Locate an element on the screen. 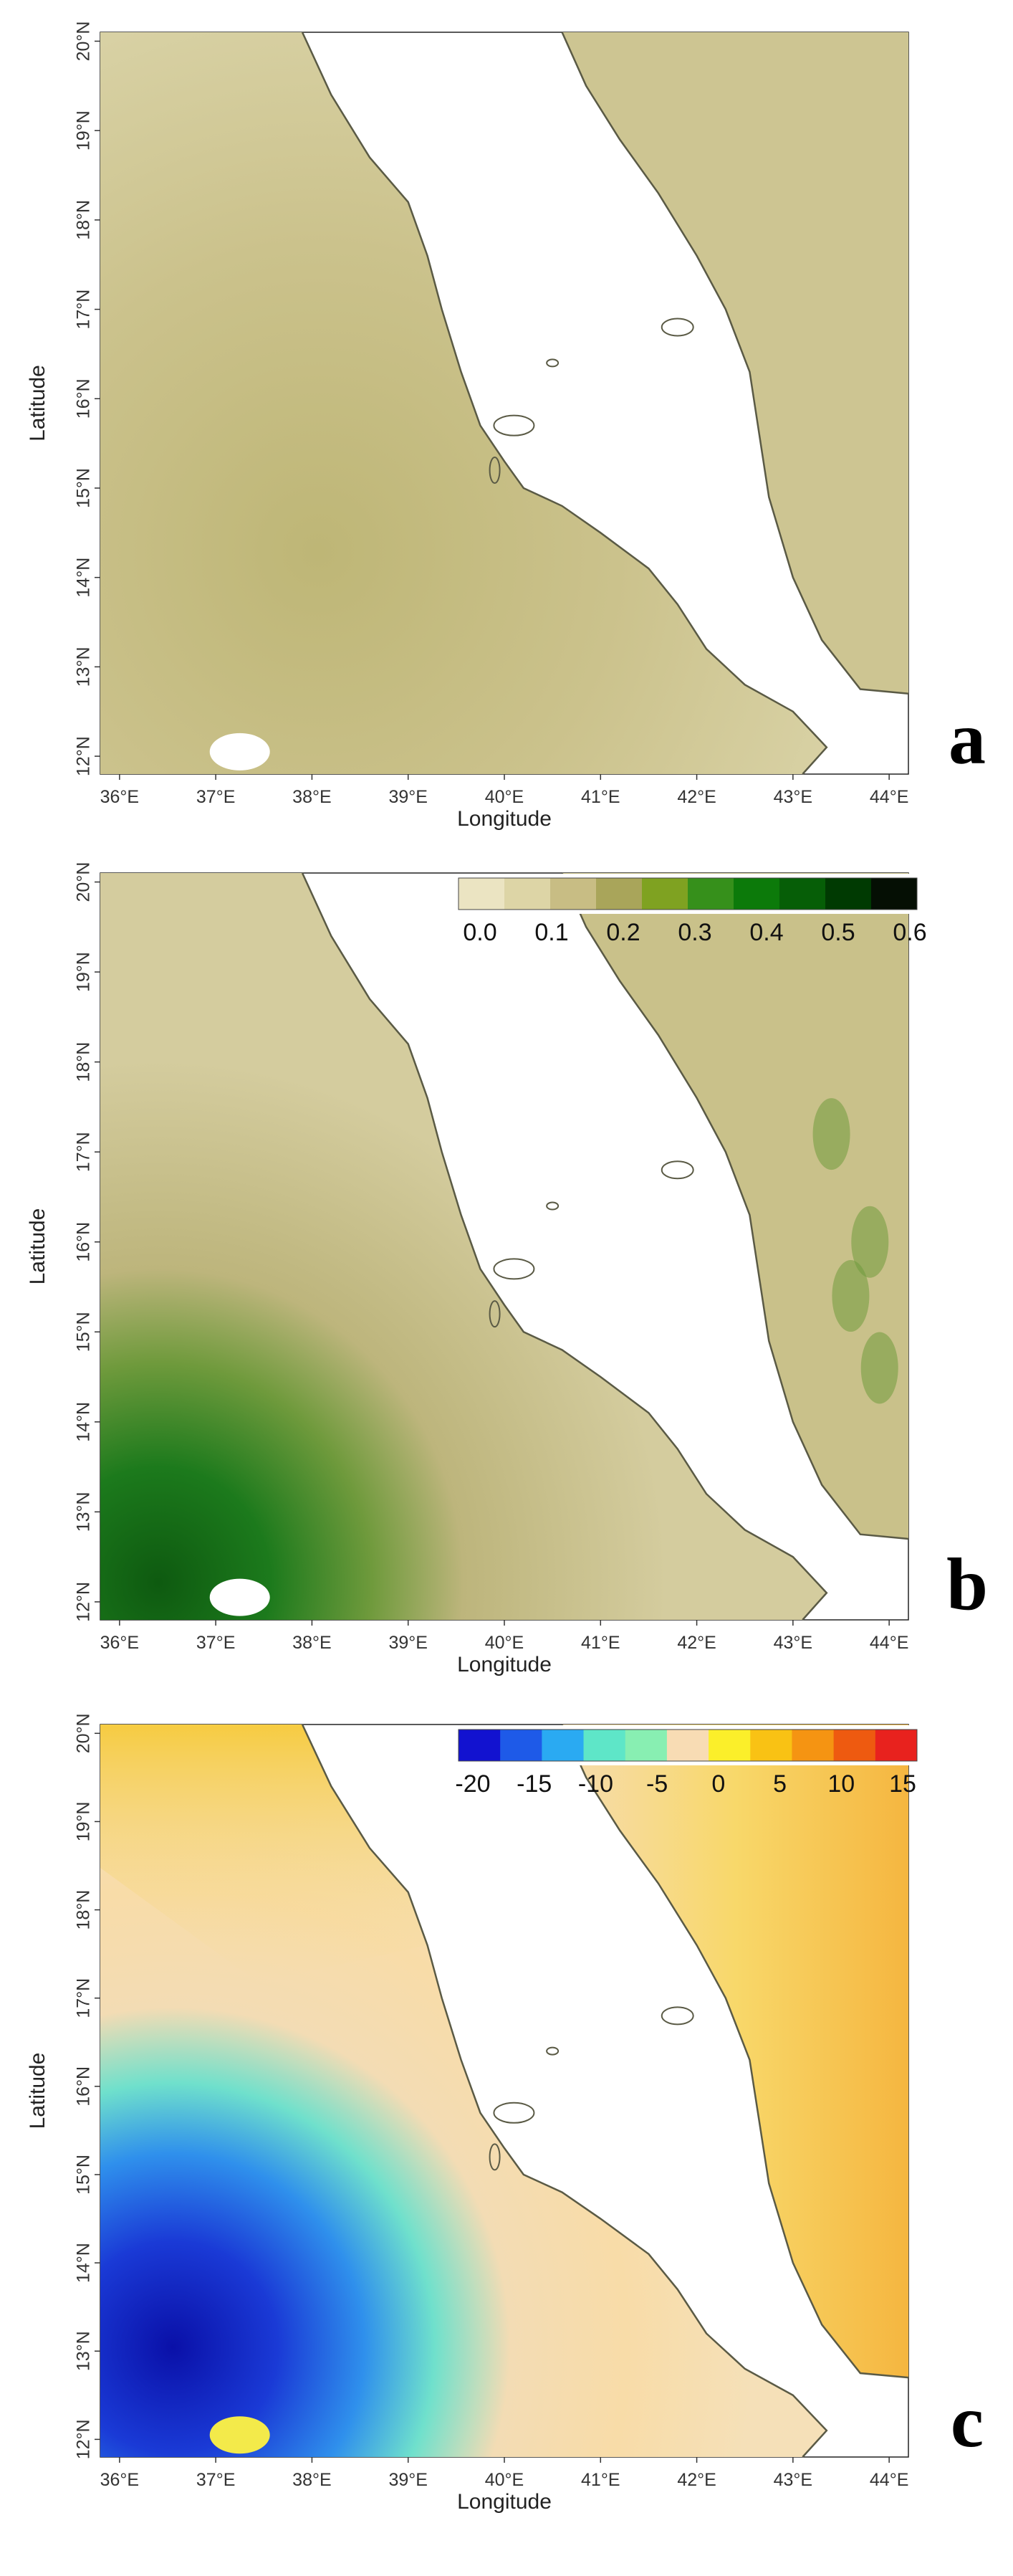 The height and width of the screenshot is (2576, 1013). colorbar-label: 0.1 is located at coordinates (551, 932).